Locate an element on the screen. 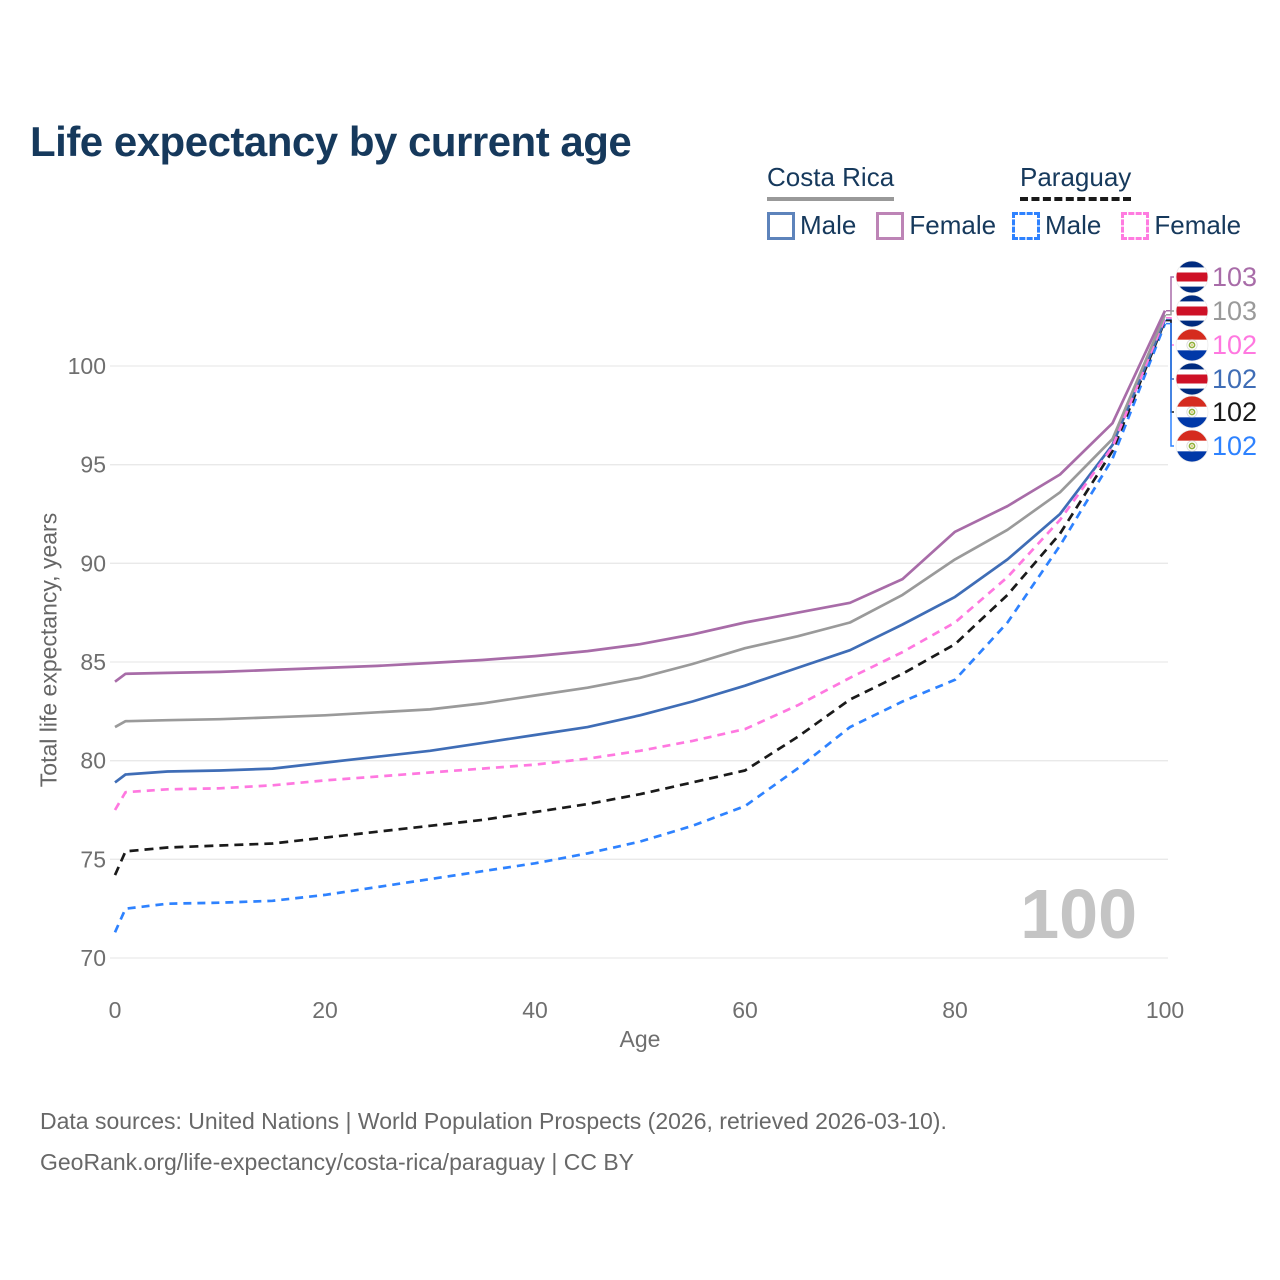 The width and height of the screenshot is (1280, 1280). legend-item-paraguay-female: Female is located at coordinates (1181, 225).